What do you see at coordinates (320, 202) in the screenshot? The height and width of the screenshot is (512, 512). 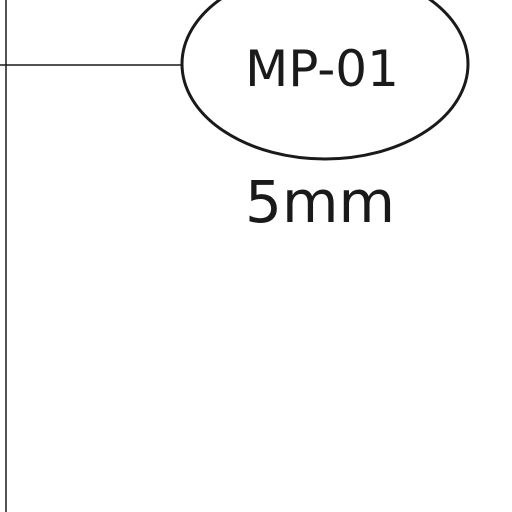 I see `dimension-label: 5mm` at bounding box center [320, 202].